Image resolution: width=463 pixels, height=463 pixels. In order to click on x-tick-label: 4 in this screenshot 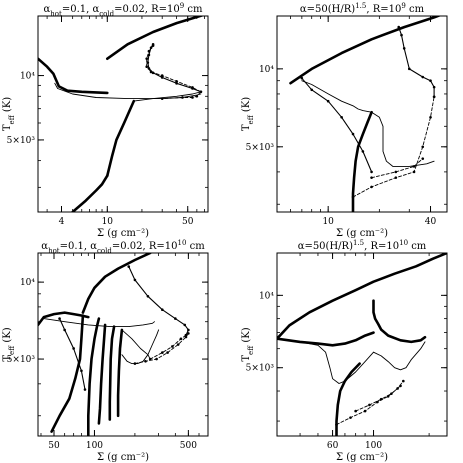, I will do `click(62, 222)`.